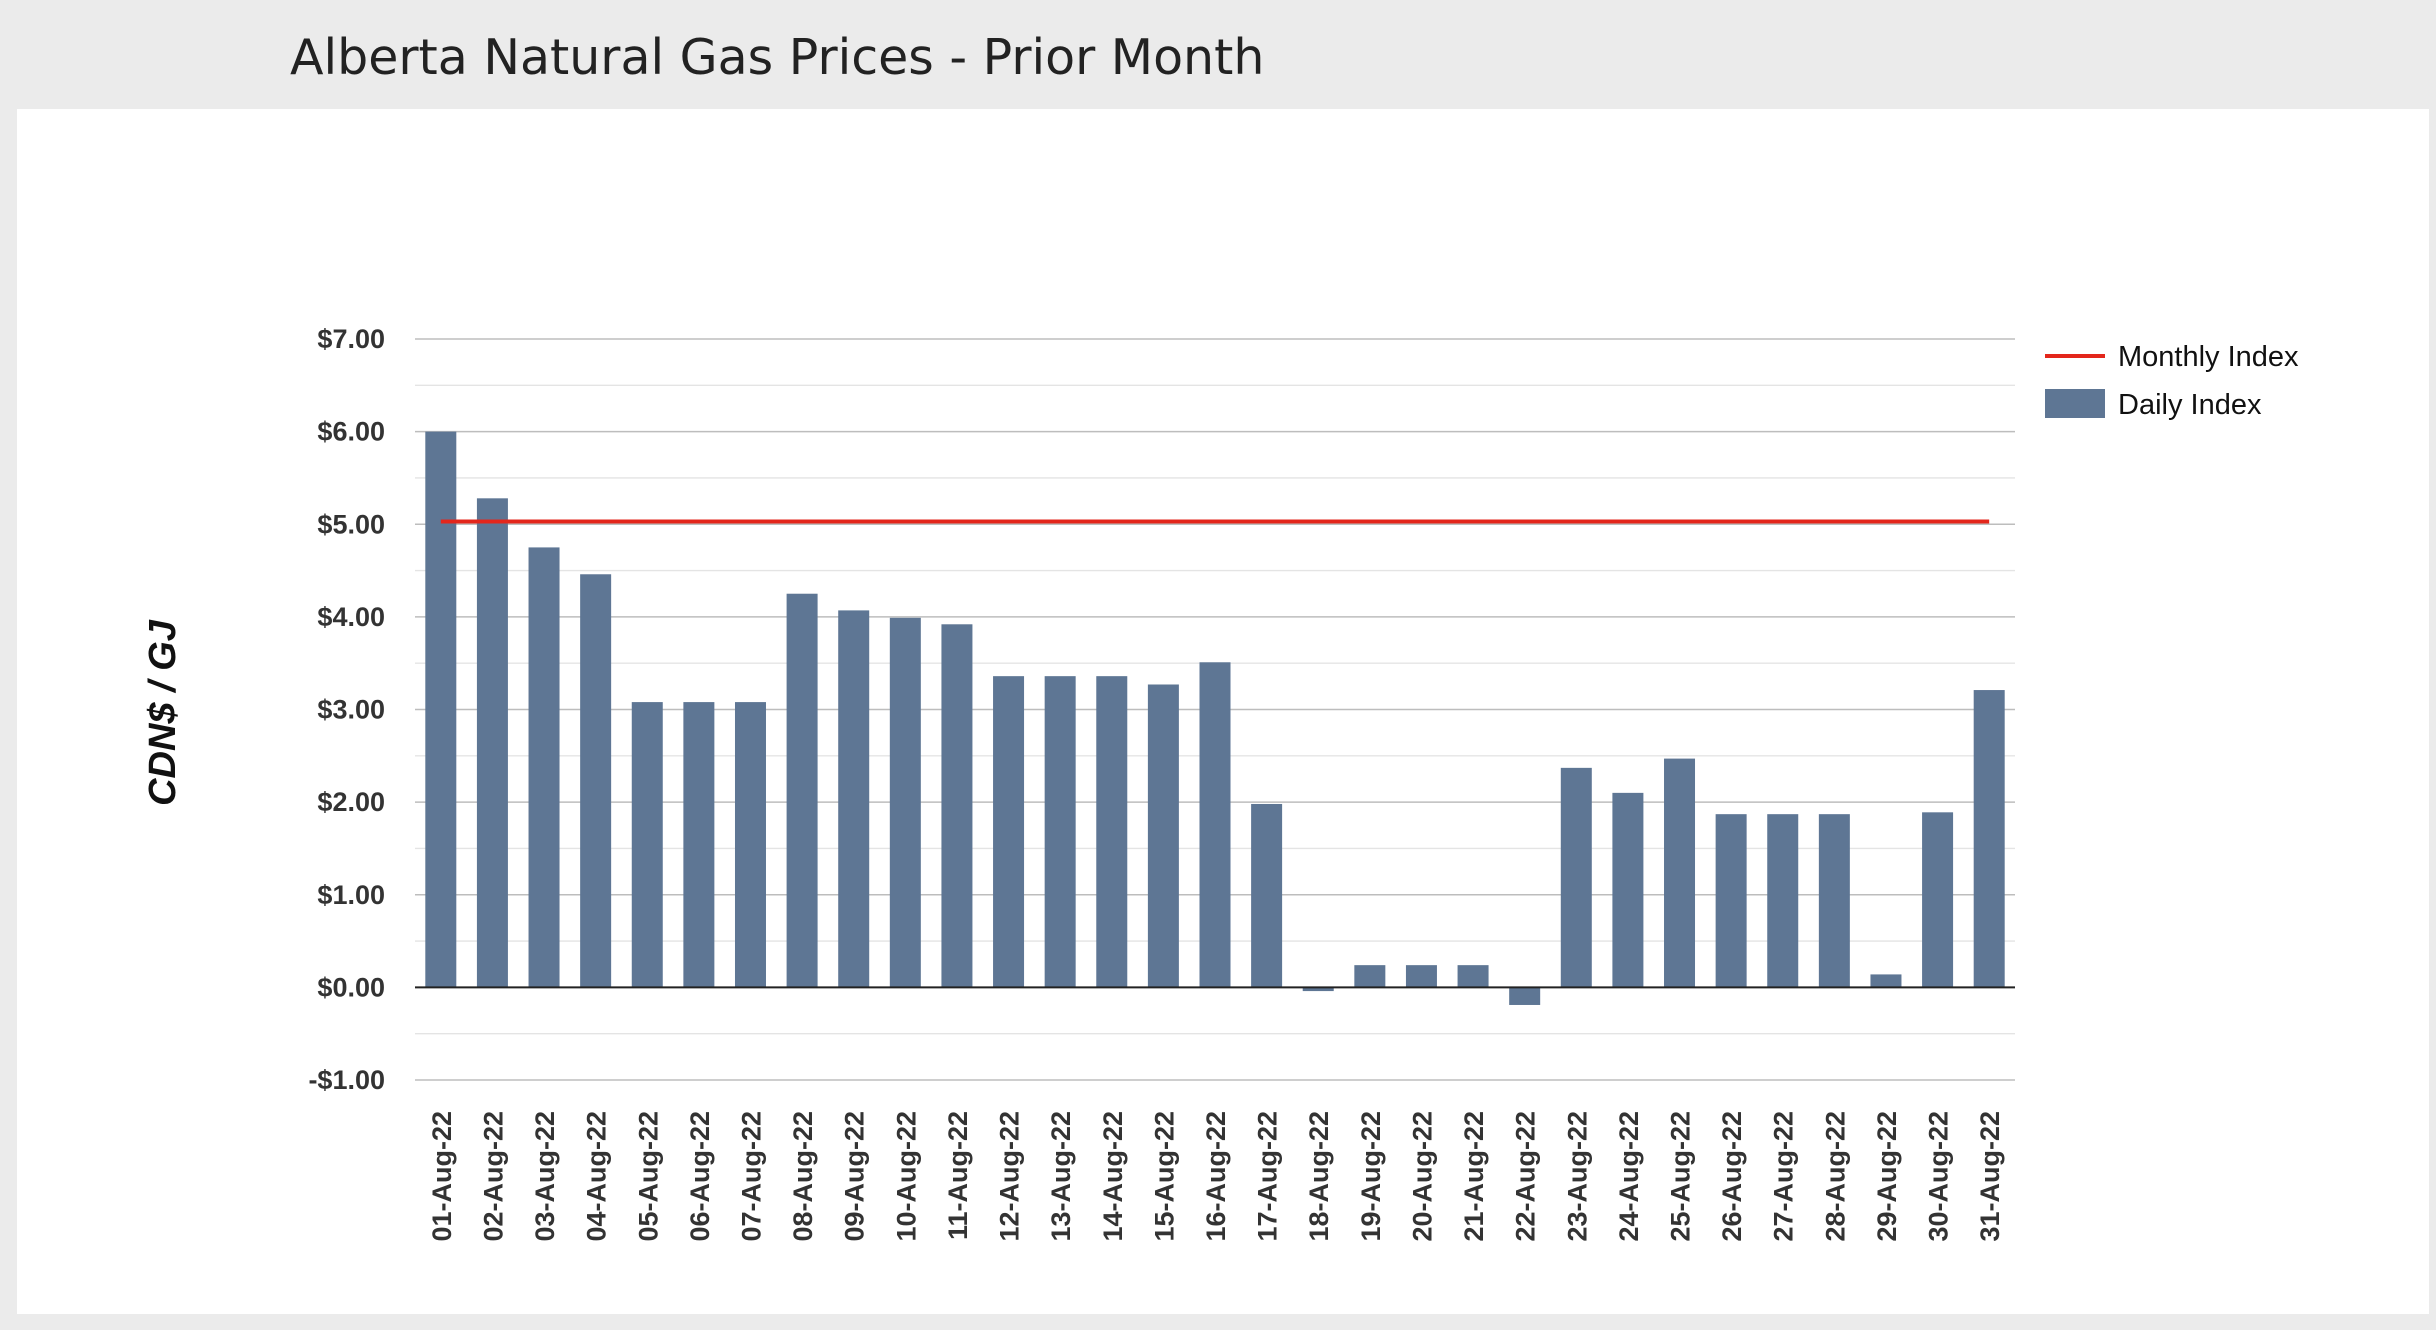  What do you see at coordinates (1371, 1176) in the screenshot?
I see `x-tick-label: 19-Aug-22` at bounding box center [1371, 1176].